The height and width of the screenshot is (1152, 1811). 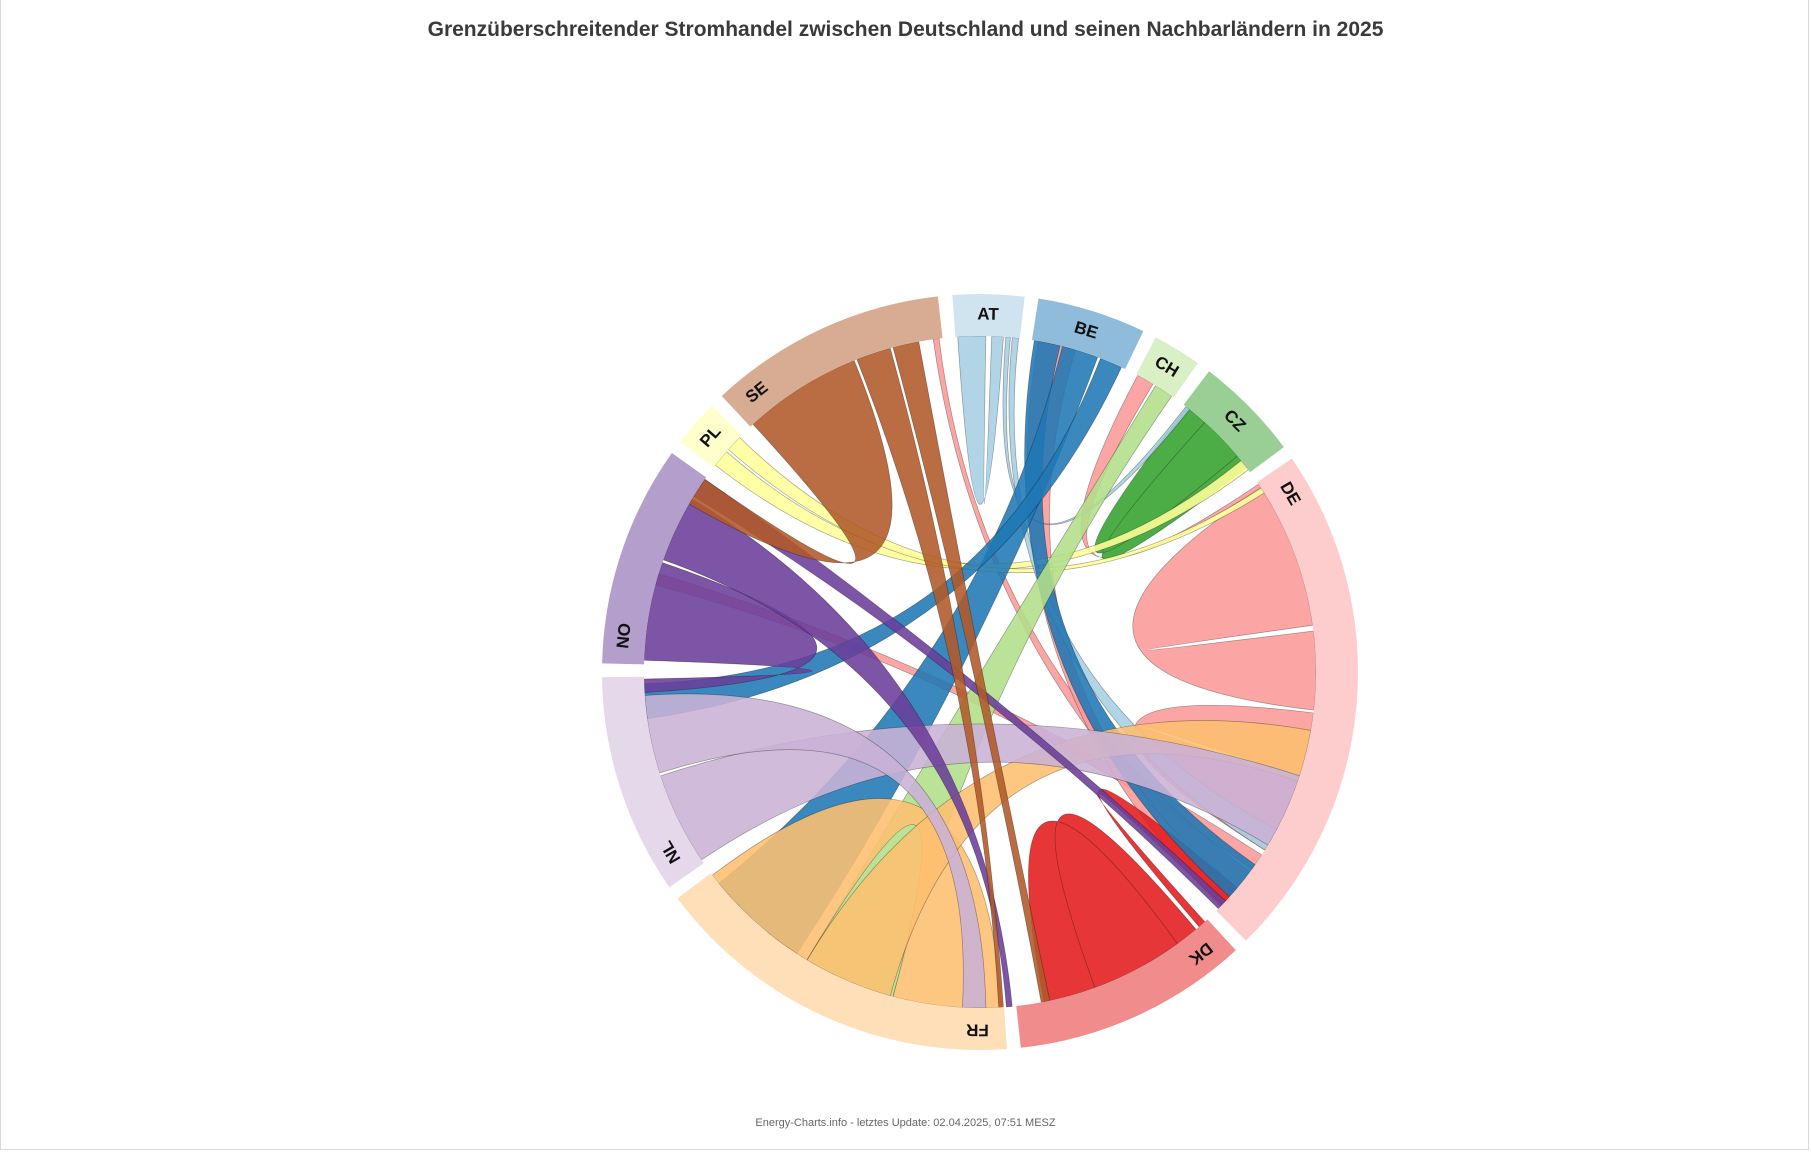 What do you see at coordinates (977, 1029) in the screenshot?
I see `label-fr: FR` at bounding box center [977, 1029].